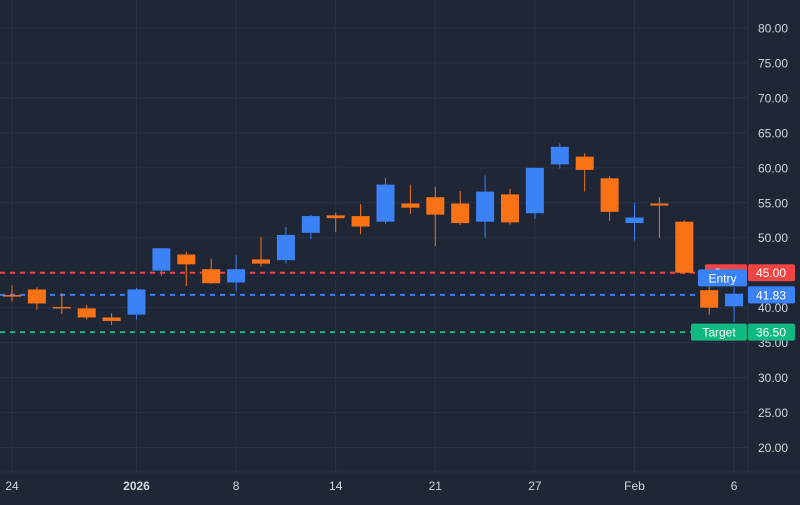  What do you see at coordinates (12, 486) in the screenshot?
I see `time-tick-label: 24` at bounding box center [12, 486].